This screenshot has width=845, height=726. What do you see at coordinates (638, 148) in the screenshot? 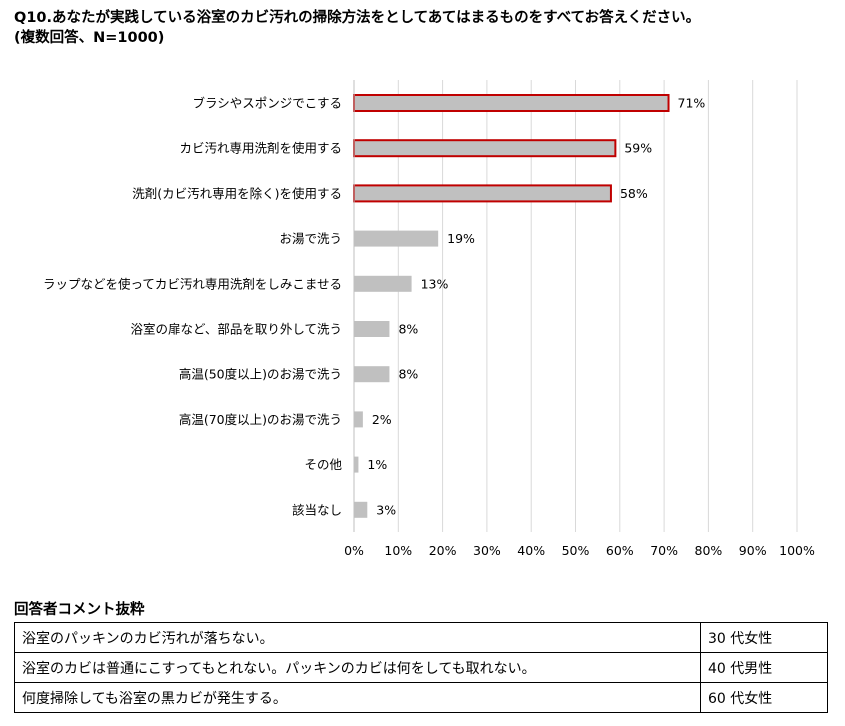
I see `data-label: 59%` at bounding box center [638, 148].